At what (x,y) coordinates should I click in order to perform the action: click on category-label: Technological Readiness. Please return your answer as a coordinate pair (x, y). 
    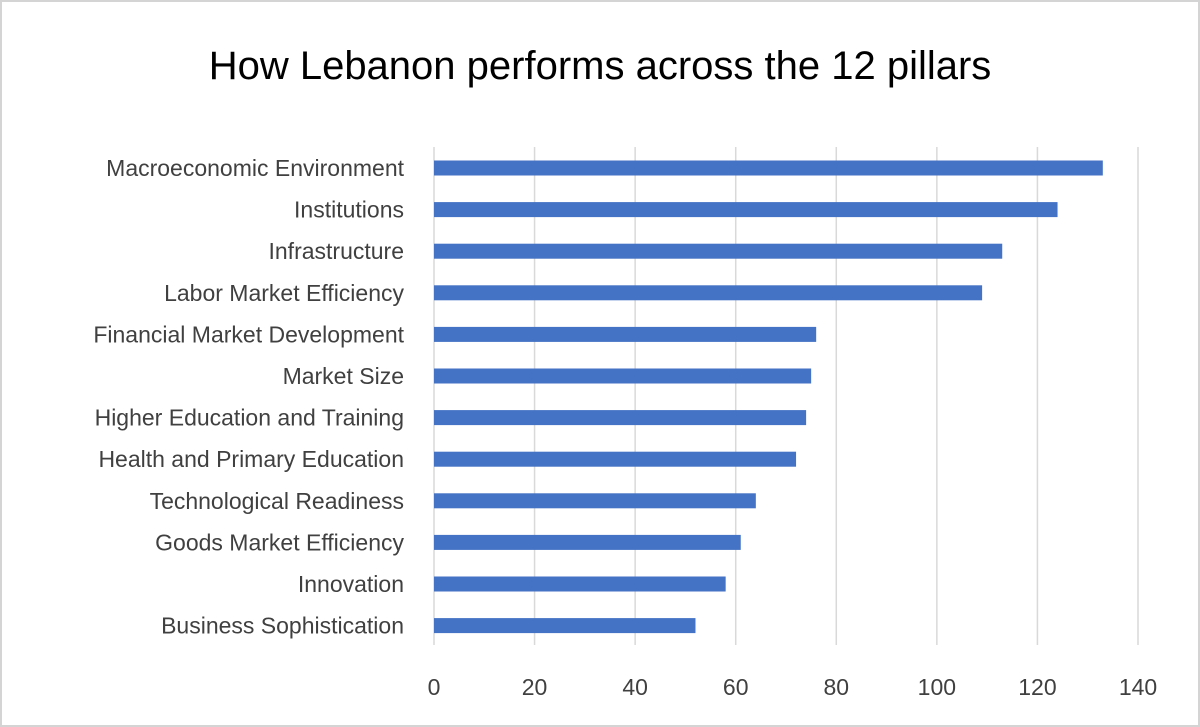
    Looking at the image, I should click on (277, 501).